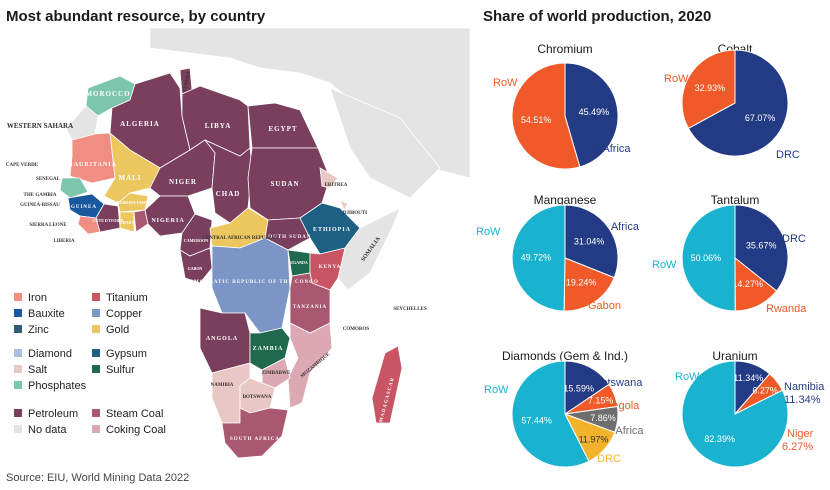 The image size is (830, 490). Describe the element at coordinates (40, 195) in the screenshot. I see `map-label-gambia: THE GAMBIA` at that location.